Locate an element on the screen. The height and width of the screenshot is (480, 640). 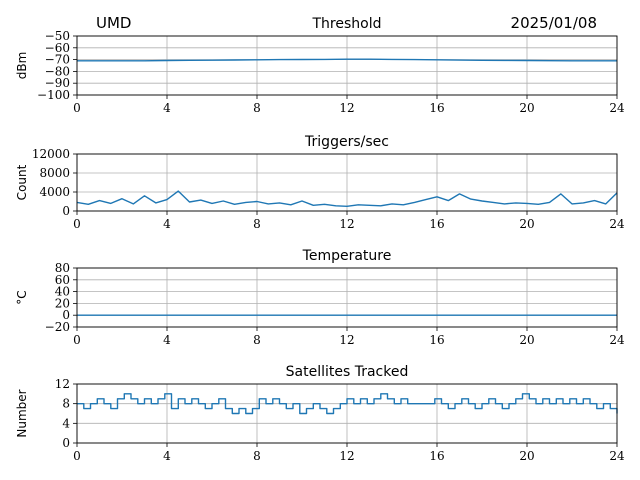
station-label: UMD is located at coordinates (113, 23).